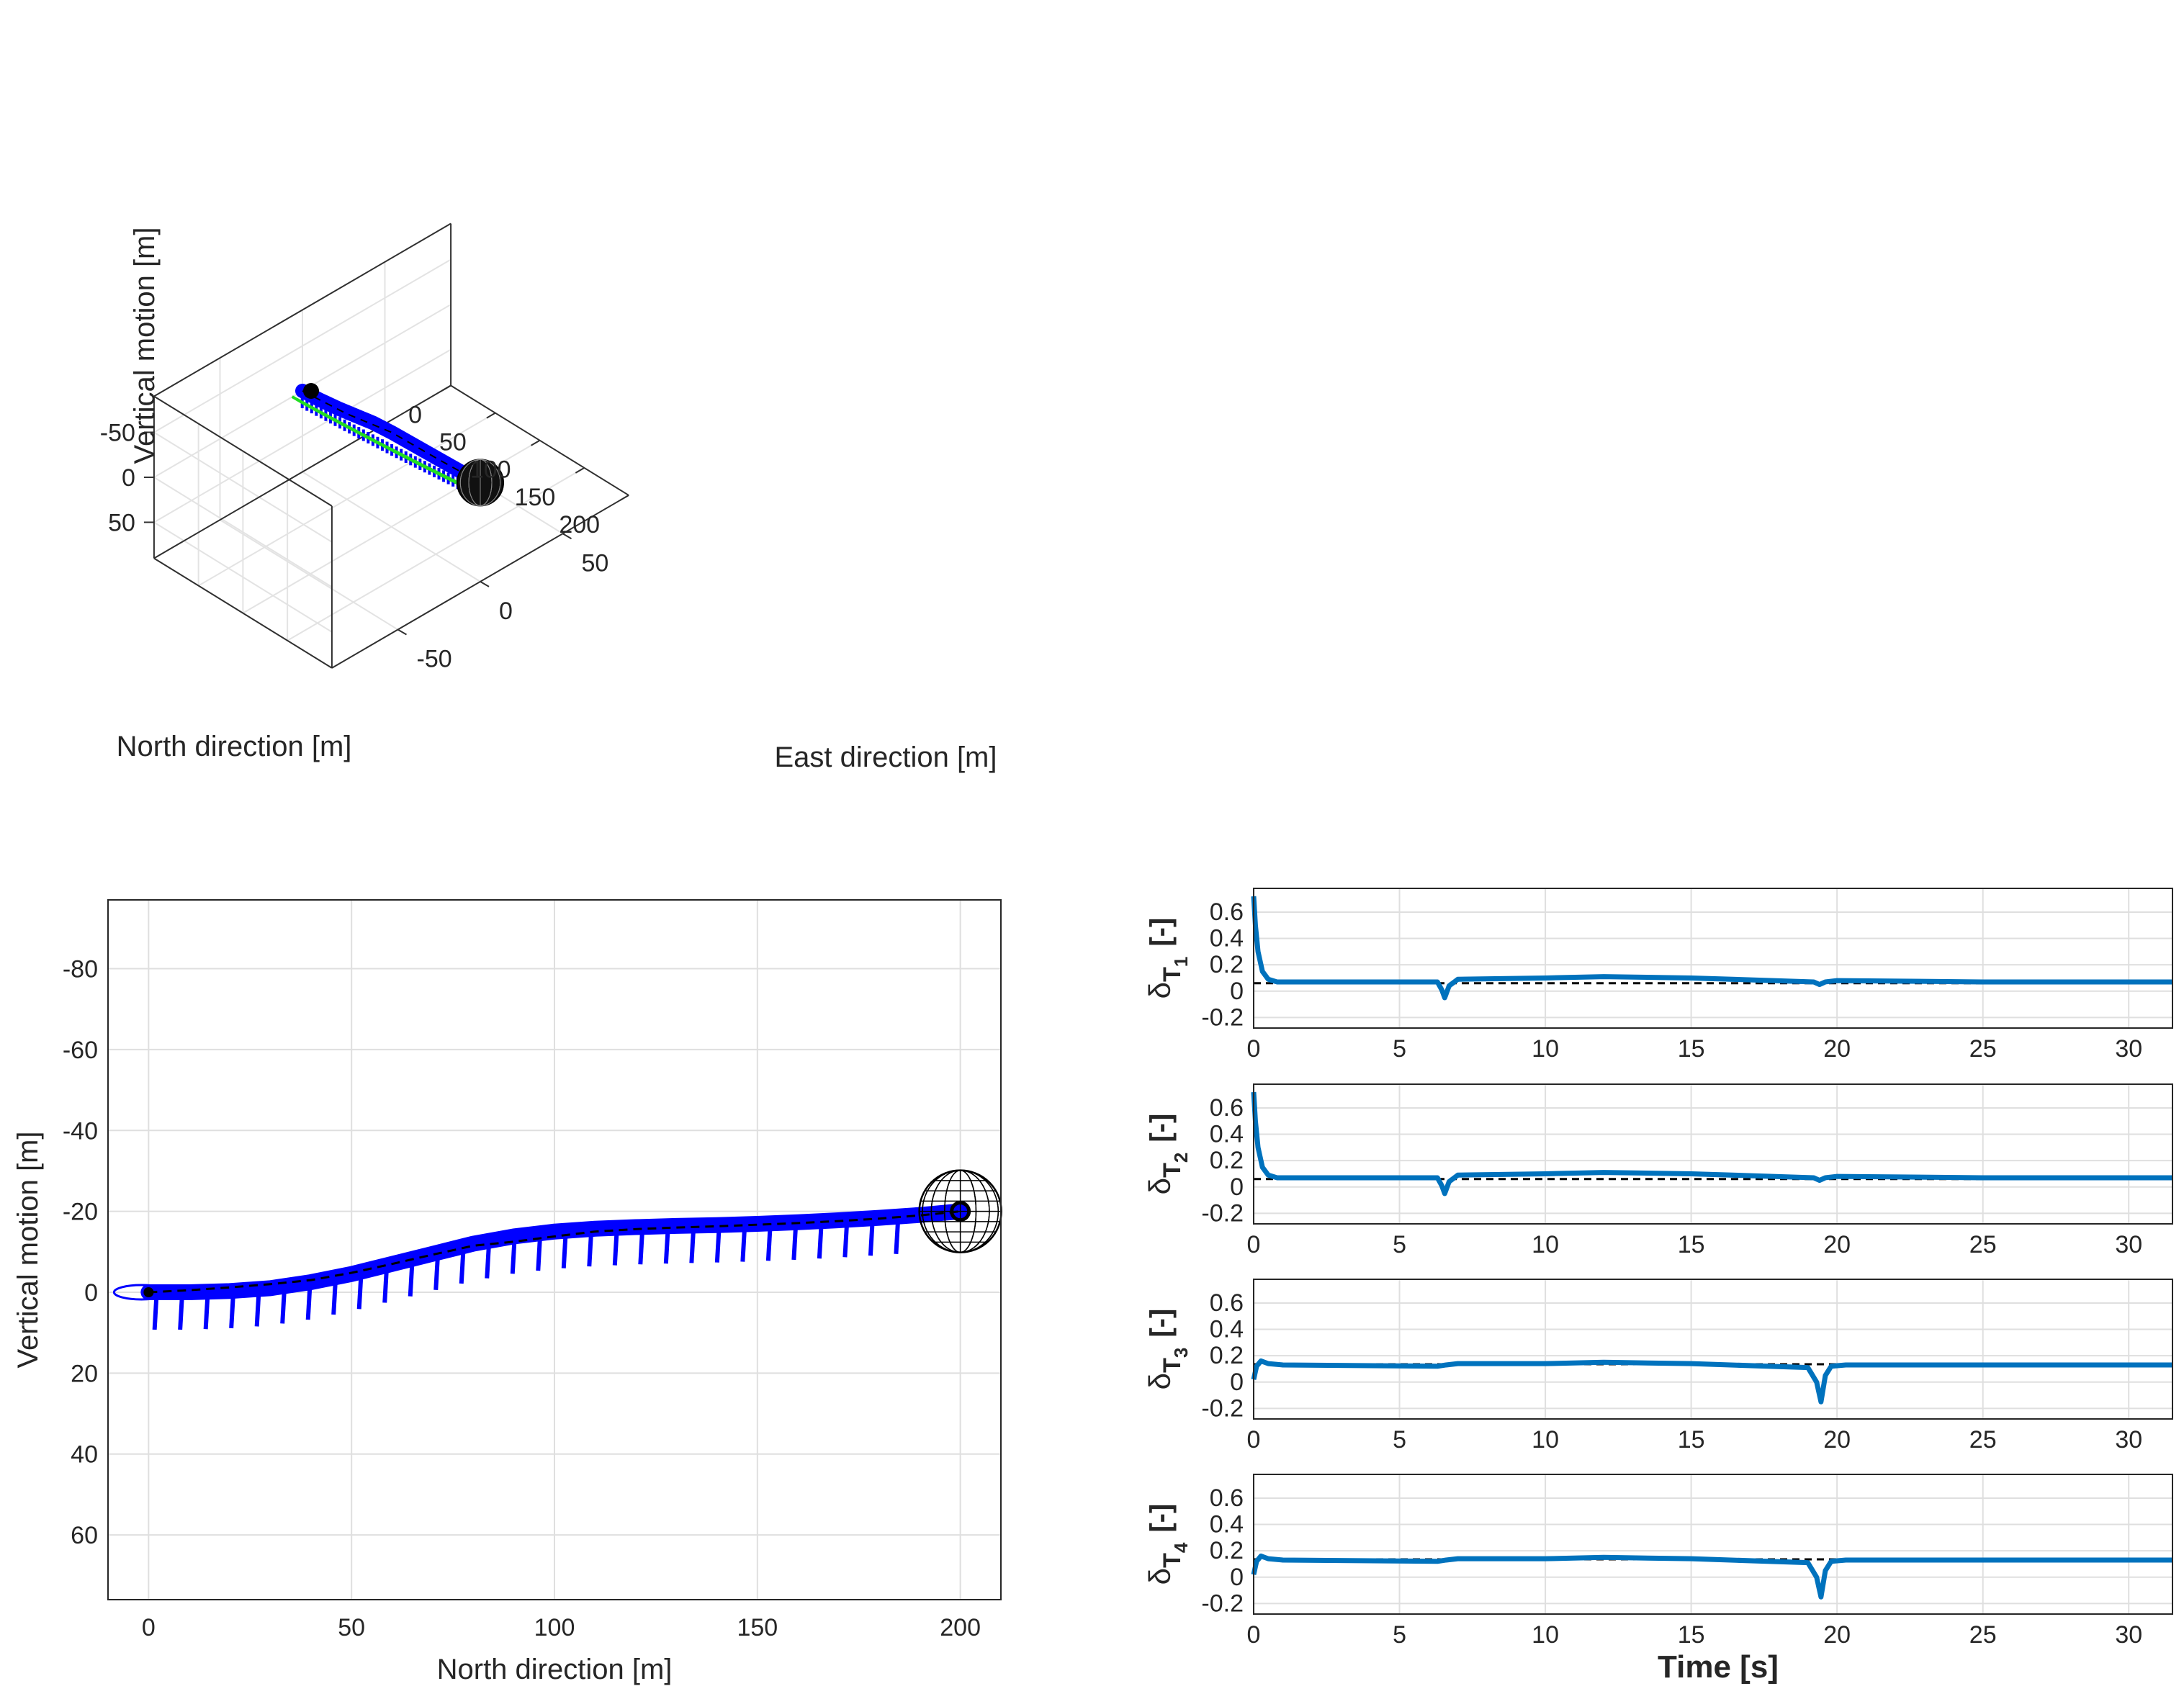 This screenshot has width=2184, height=1699. What do you see at coordinates (145, 345) in the screenshot?
I see `plot-3d-z-label: Vertical motion [m]` at bounding box center [145, 345].